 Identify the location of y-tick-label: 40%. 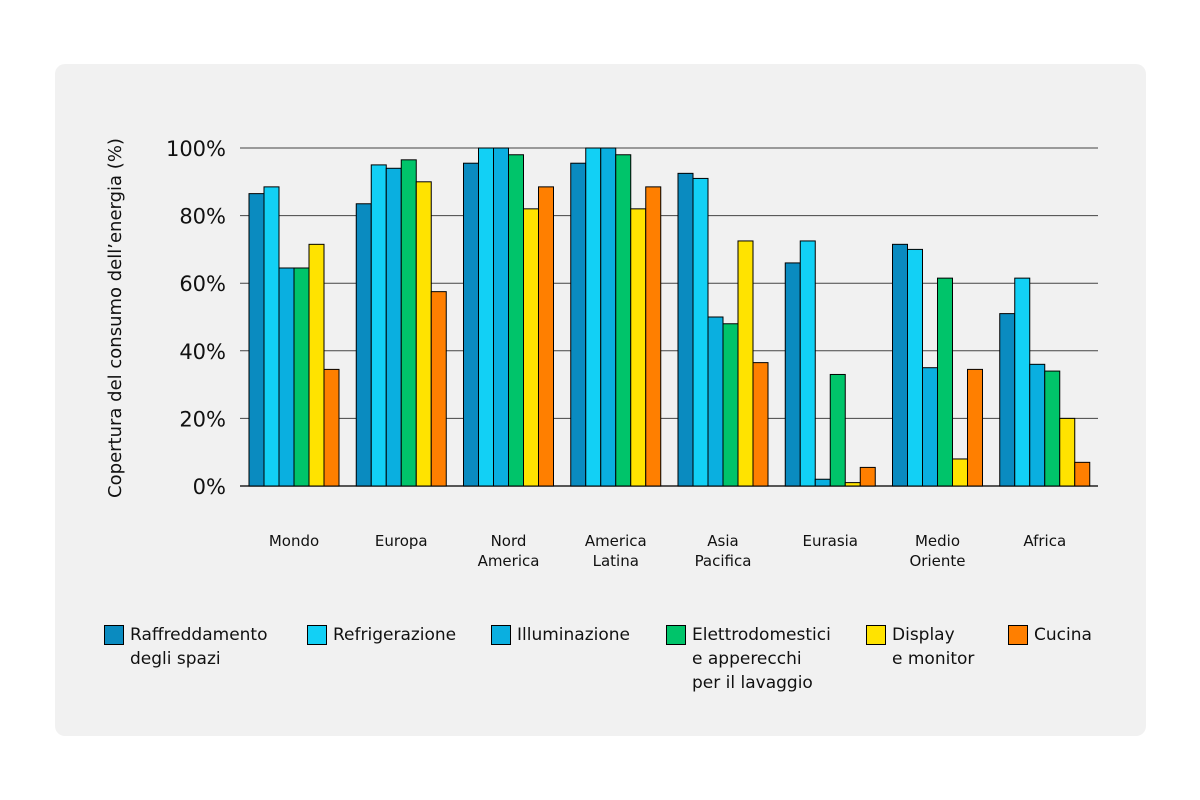
(202, 352).